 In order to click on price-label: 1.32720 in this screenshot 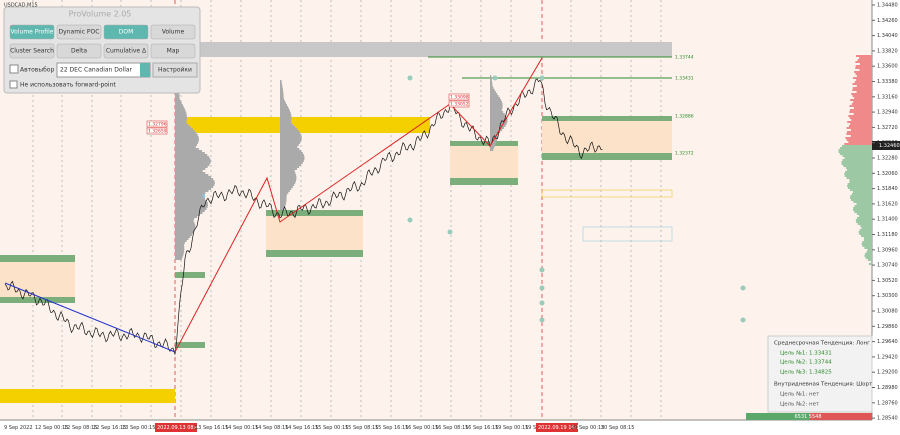, I will do `click(887, 128)`.